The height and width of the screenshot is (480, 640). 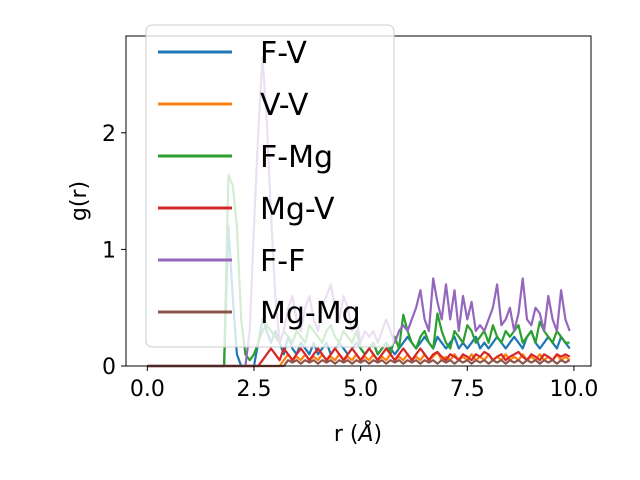 What do you see at coordinates (346, 434) in the screenshot?
I see `x-axis-label-text: r (` at bounding box center [346, 434].